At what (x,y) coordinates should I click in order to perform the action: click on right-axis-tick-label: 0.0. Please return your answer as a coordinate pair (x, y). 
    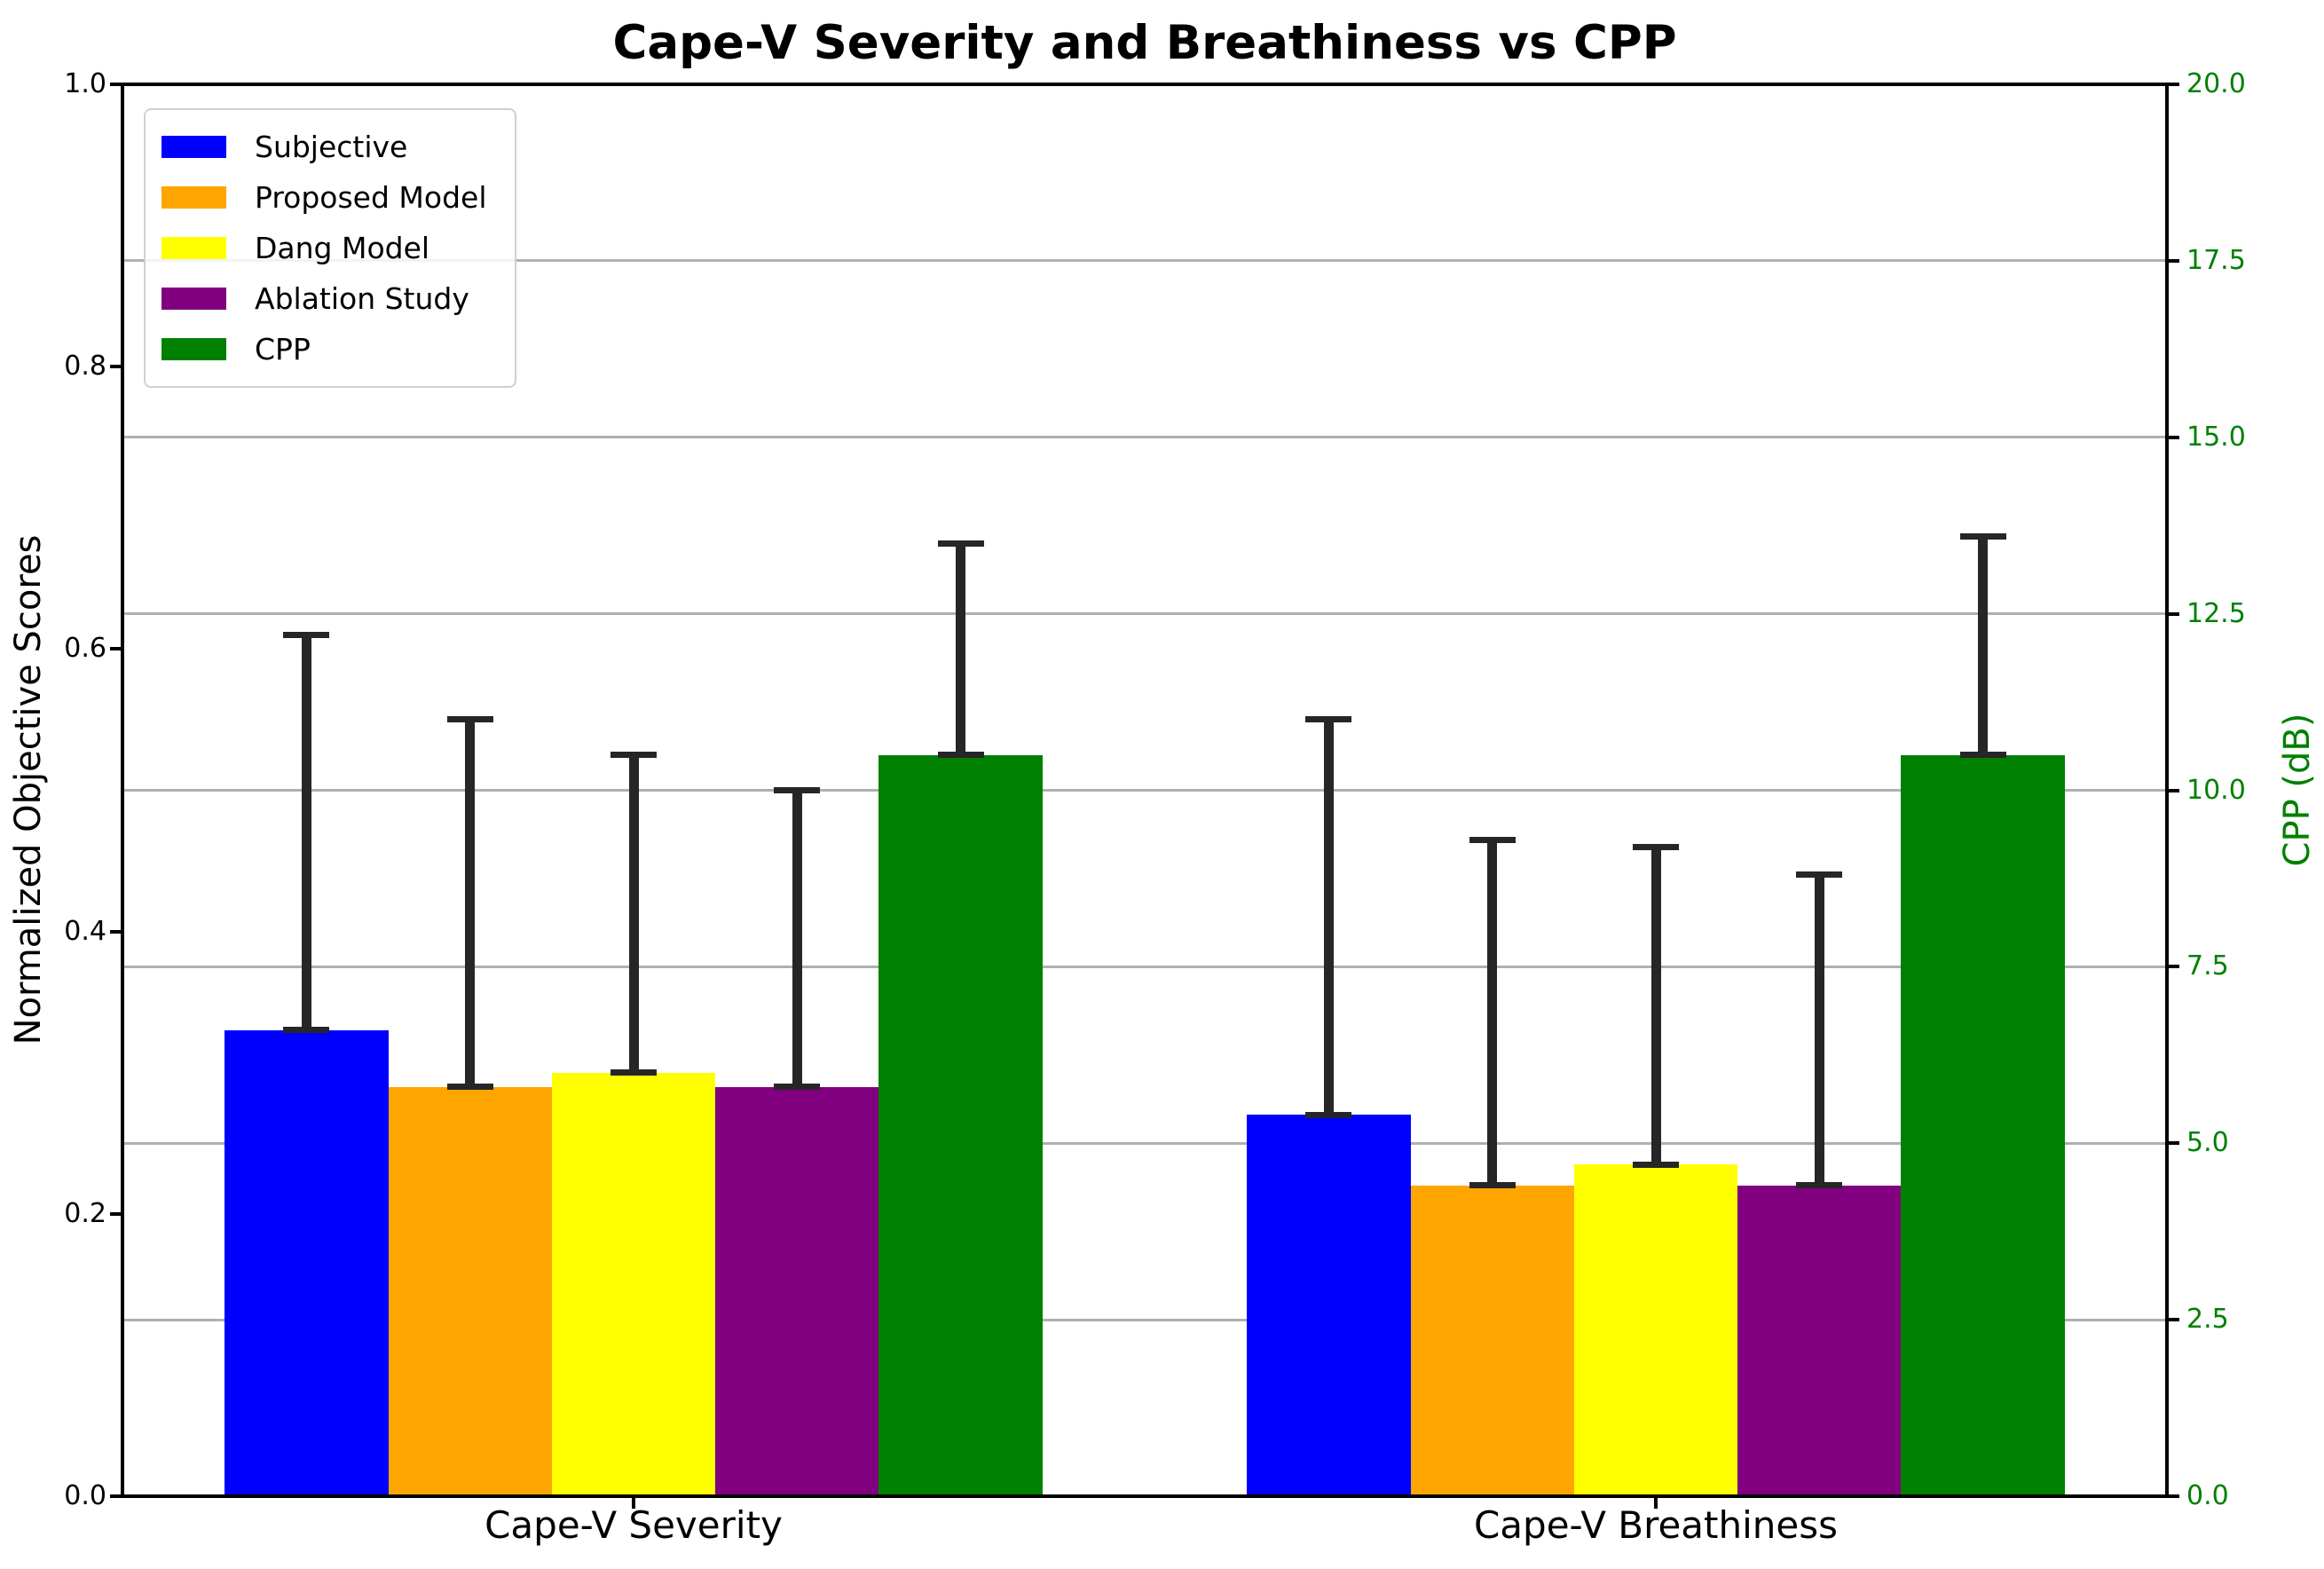
    Looking at the image, I should click on (2207, 1495).